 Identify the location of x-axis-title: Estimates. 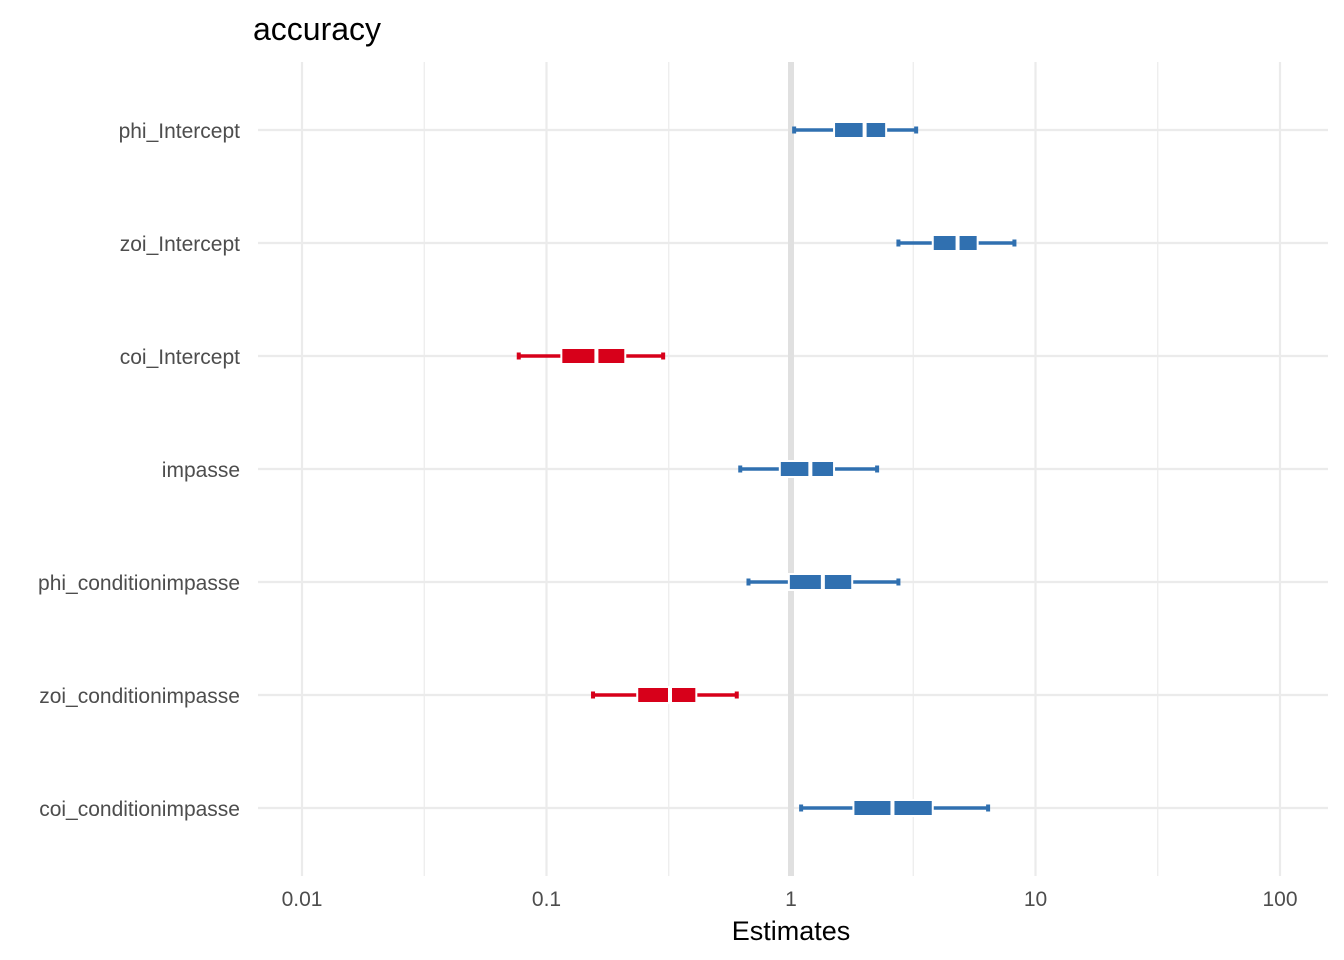
(791, 931).